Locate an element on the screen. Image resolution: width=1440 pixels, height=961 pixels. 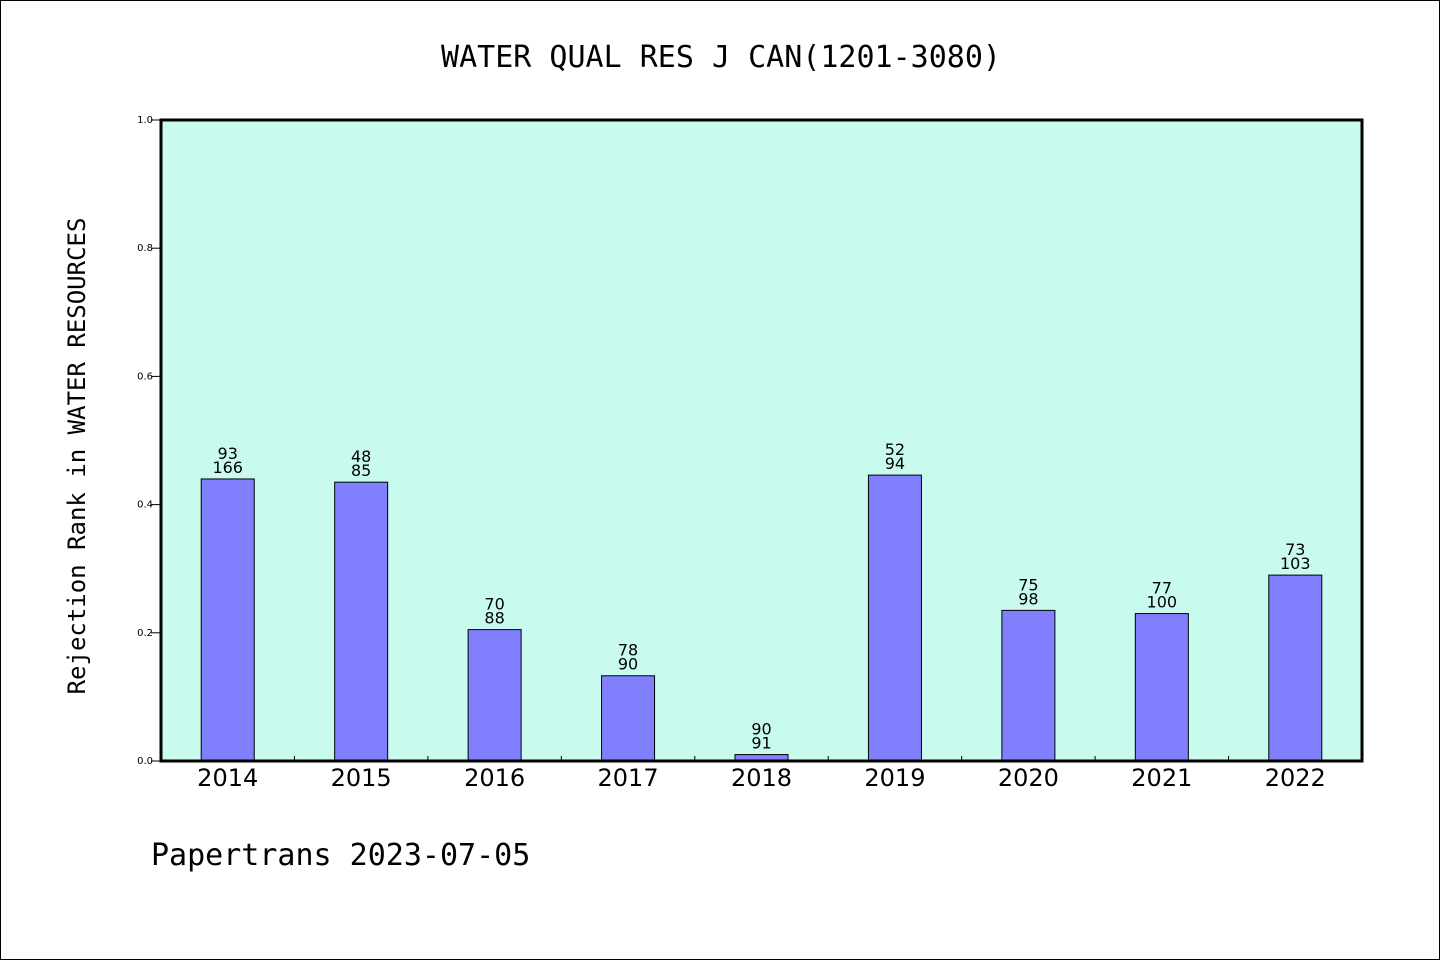
y-tick-label: 0.2 is located at coordinates (145, 633).